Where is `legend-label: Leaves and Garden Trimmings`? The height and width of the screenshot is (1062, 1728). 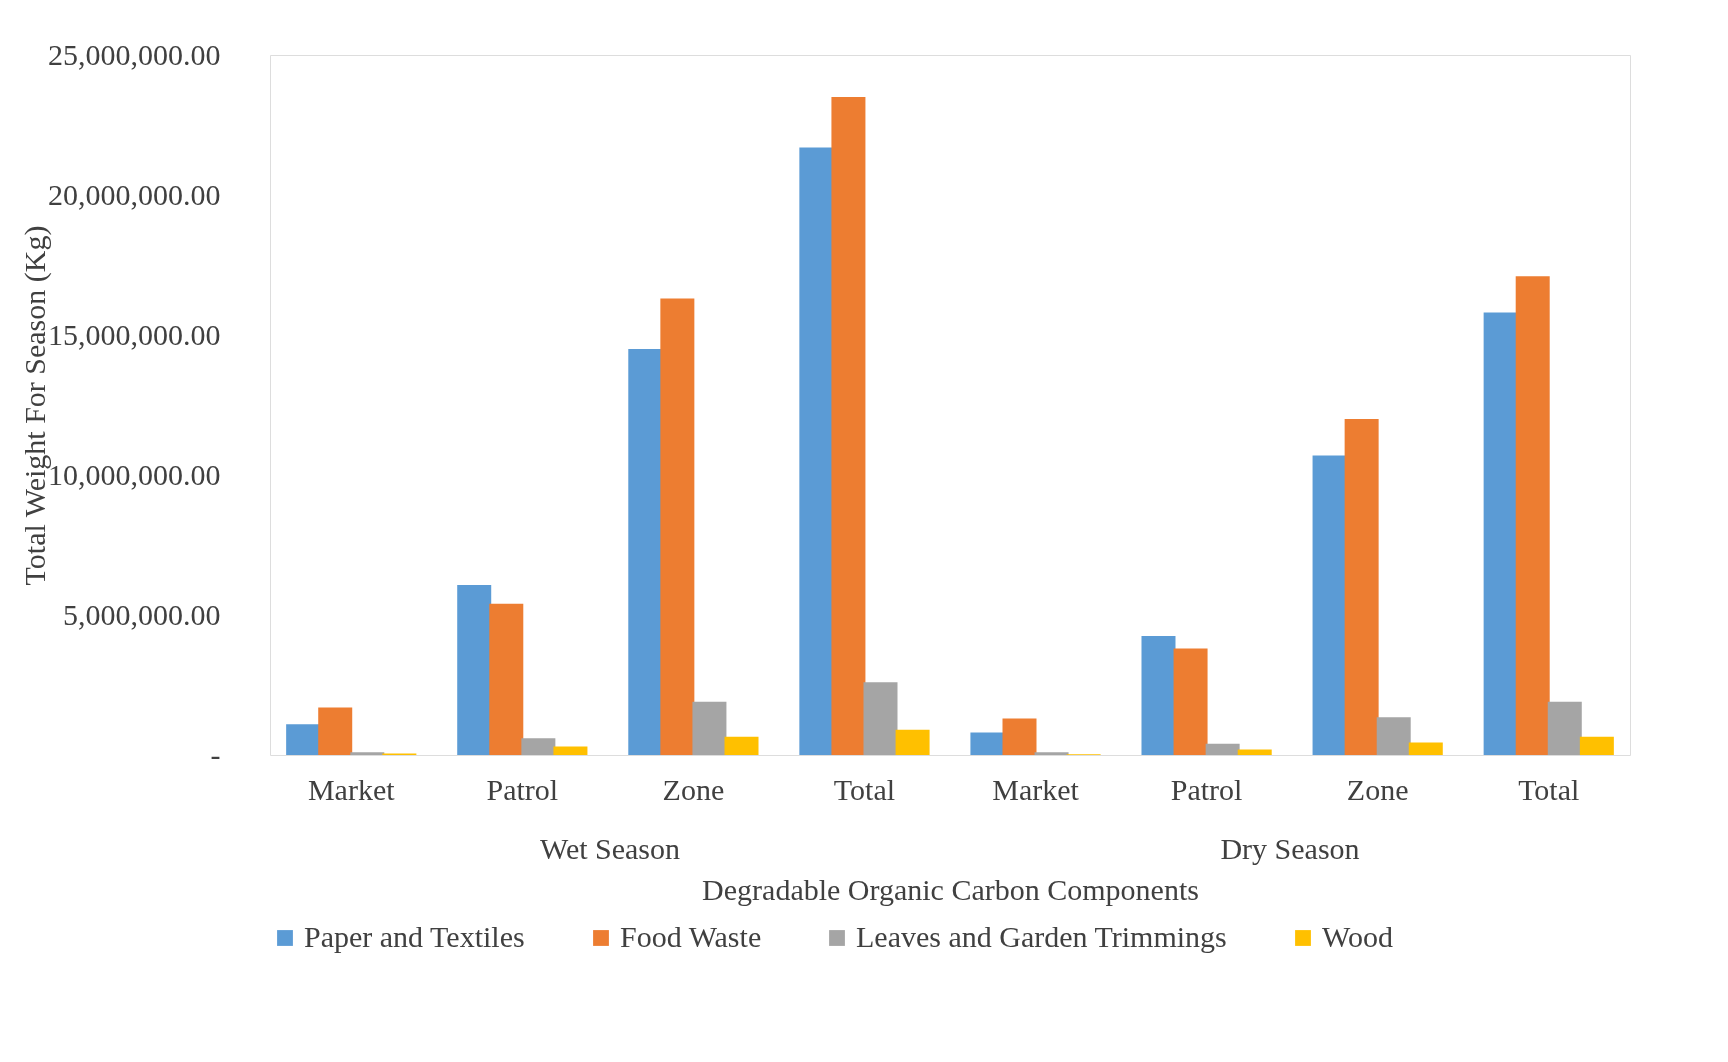 legend-label: Leaves and Garden Trimmings is located at coordinates (1041, 936).